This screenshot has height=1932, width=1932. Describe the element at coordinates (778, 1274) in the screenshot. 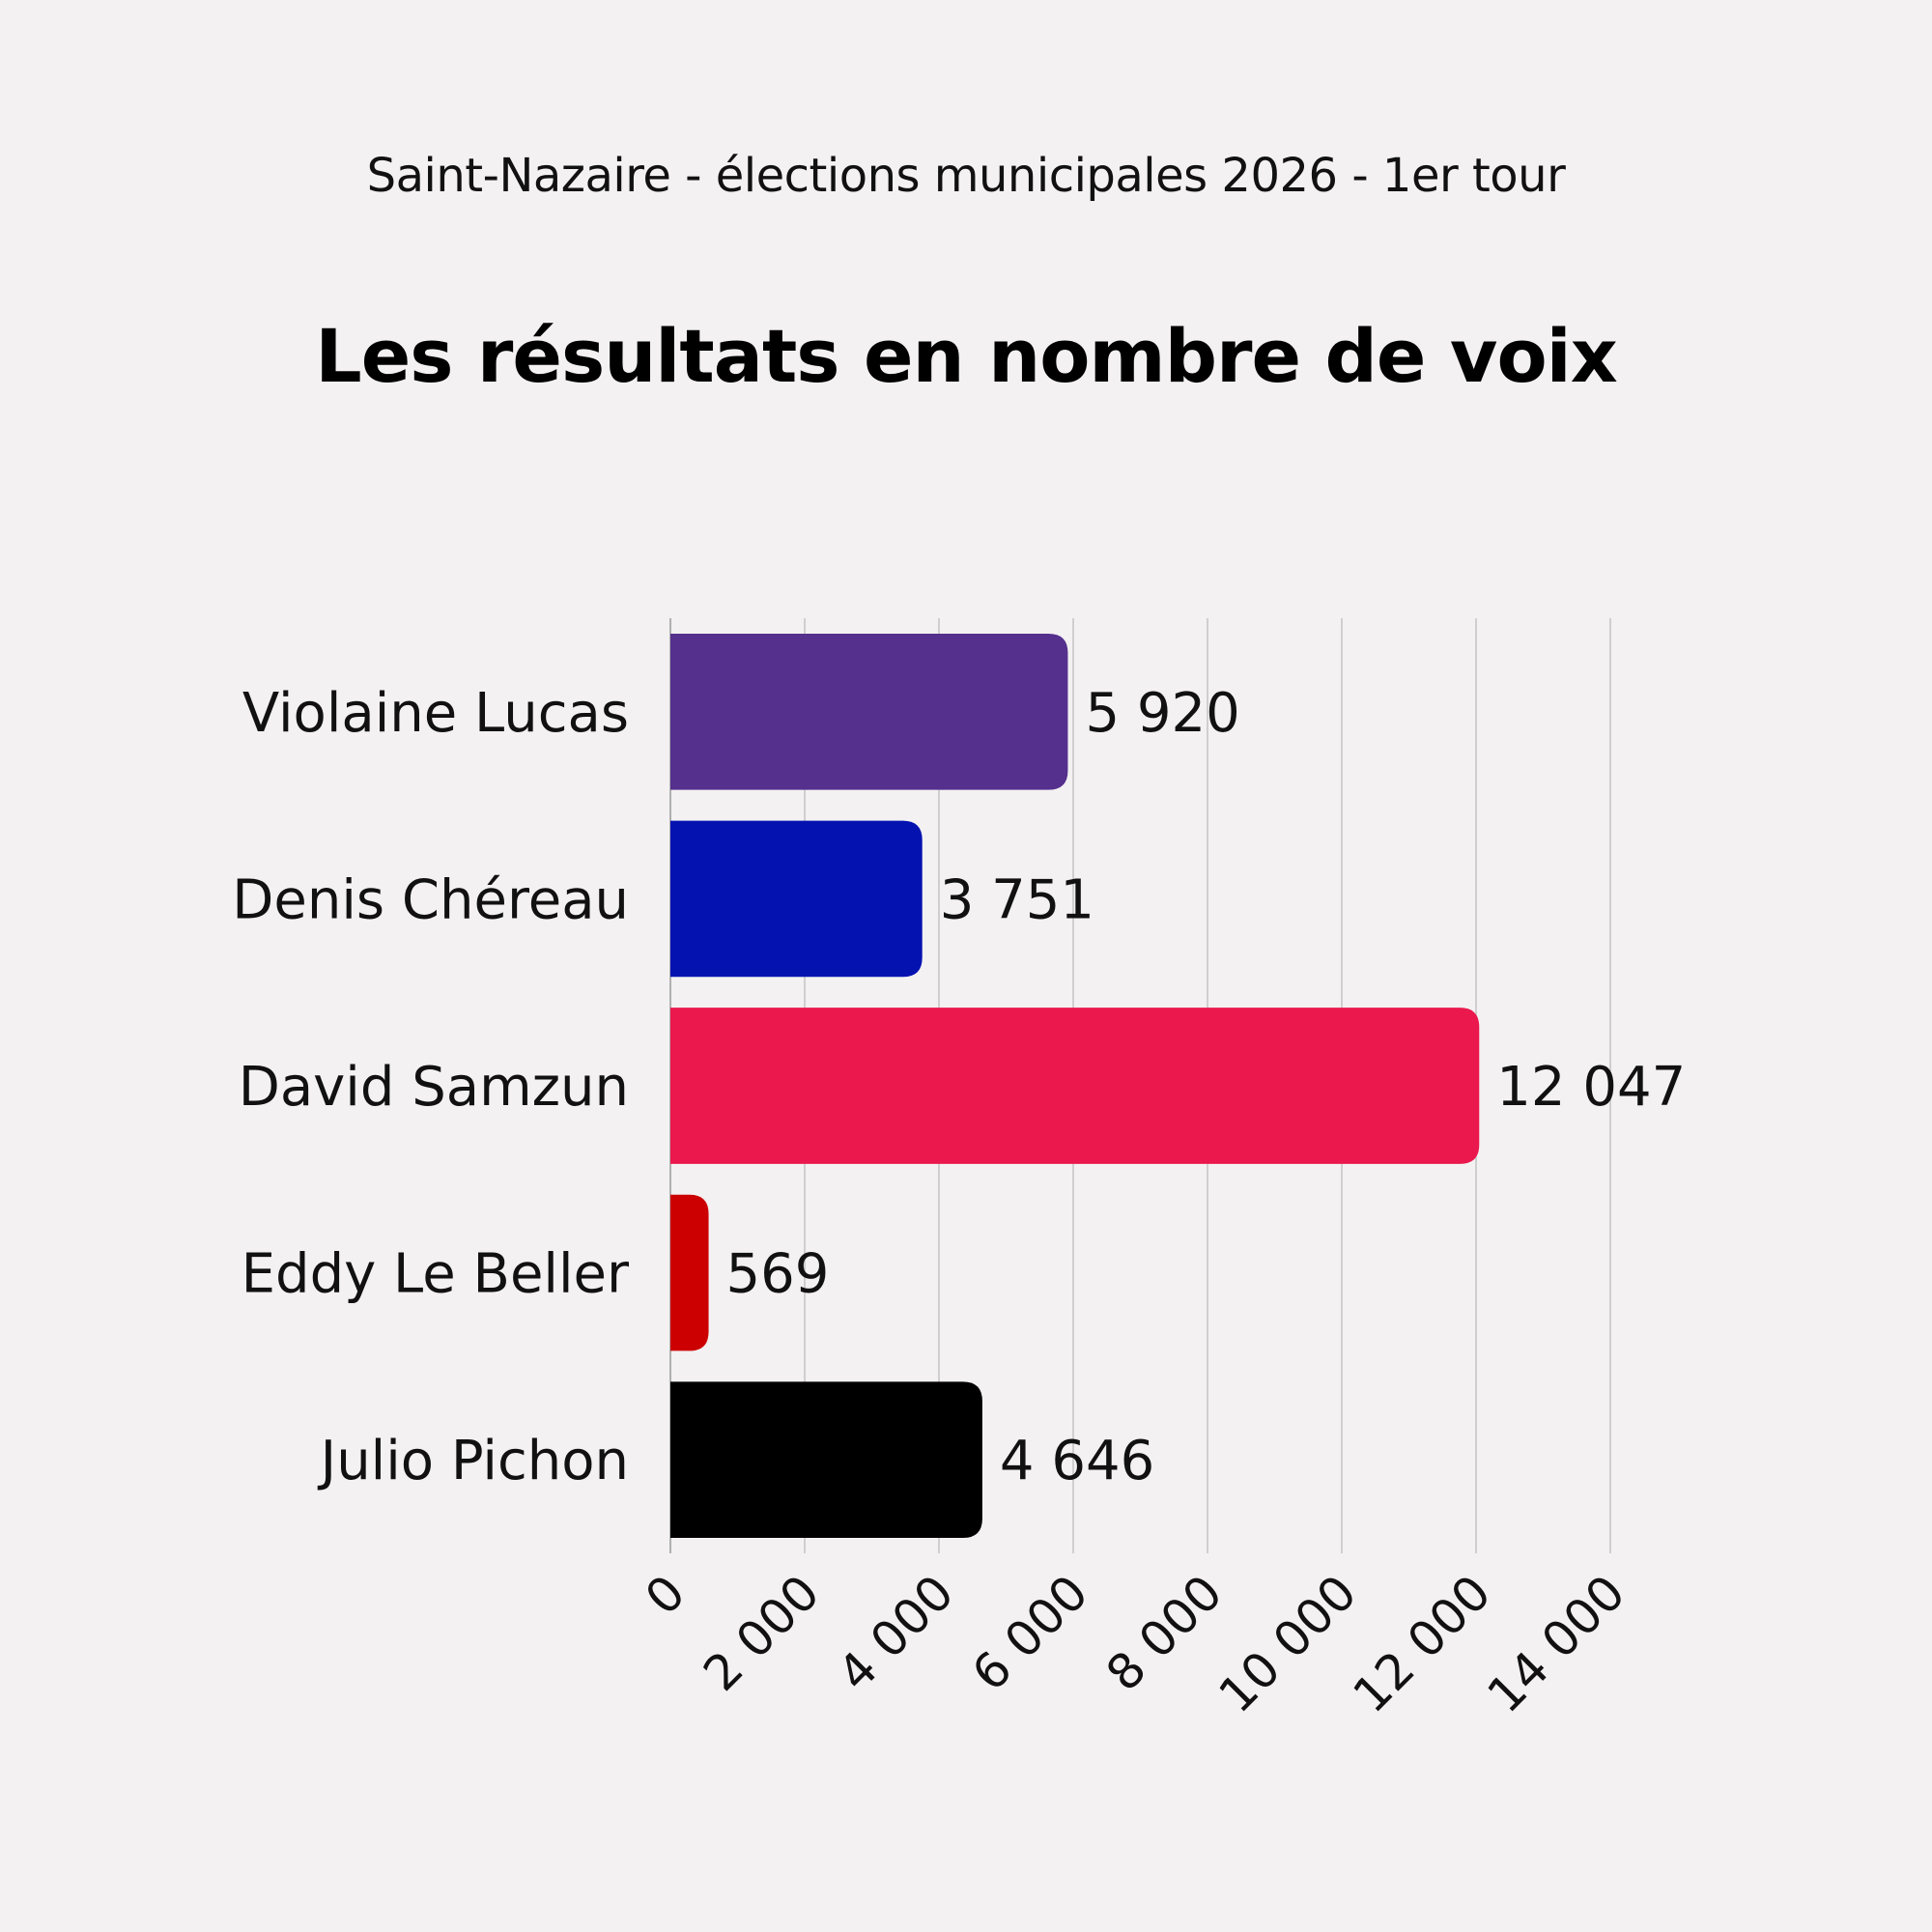

I see `value-label: 569` at that location.